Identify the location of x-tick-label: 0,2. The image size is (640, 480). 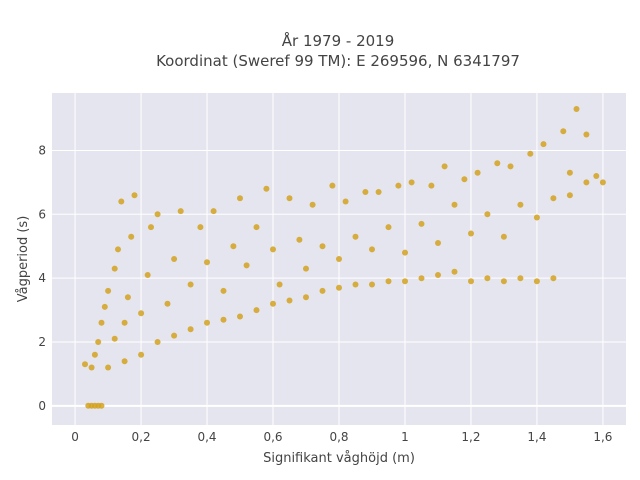
(141, 437).